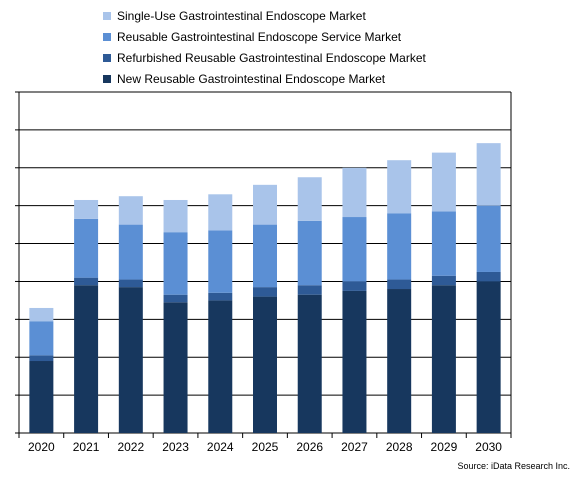 The height and width of the screenshot is (478, 576). I want to click on x-tick-label: 2030, so click(488, 447).